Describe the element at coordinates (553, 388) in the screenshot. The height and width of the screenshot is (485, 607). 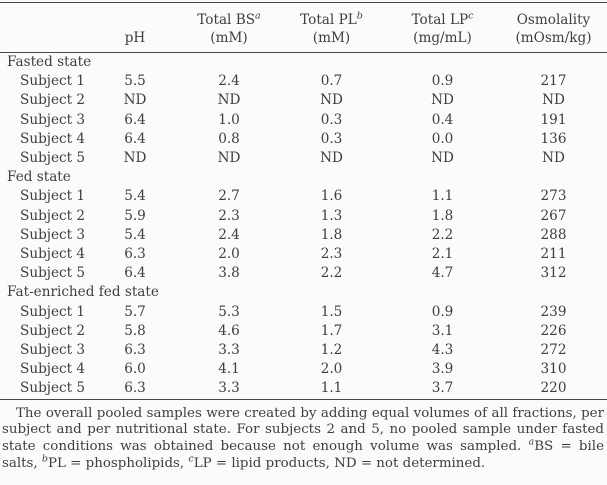
I see `cell-osmolality: 220` at that location.